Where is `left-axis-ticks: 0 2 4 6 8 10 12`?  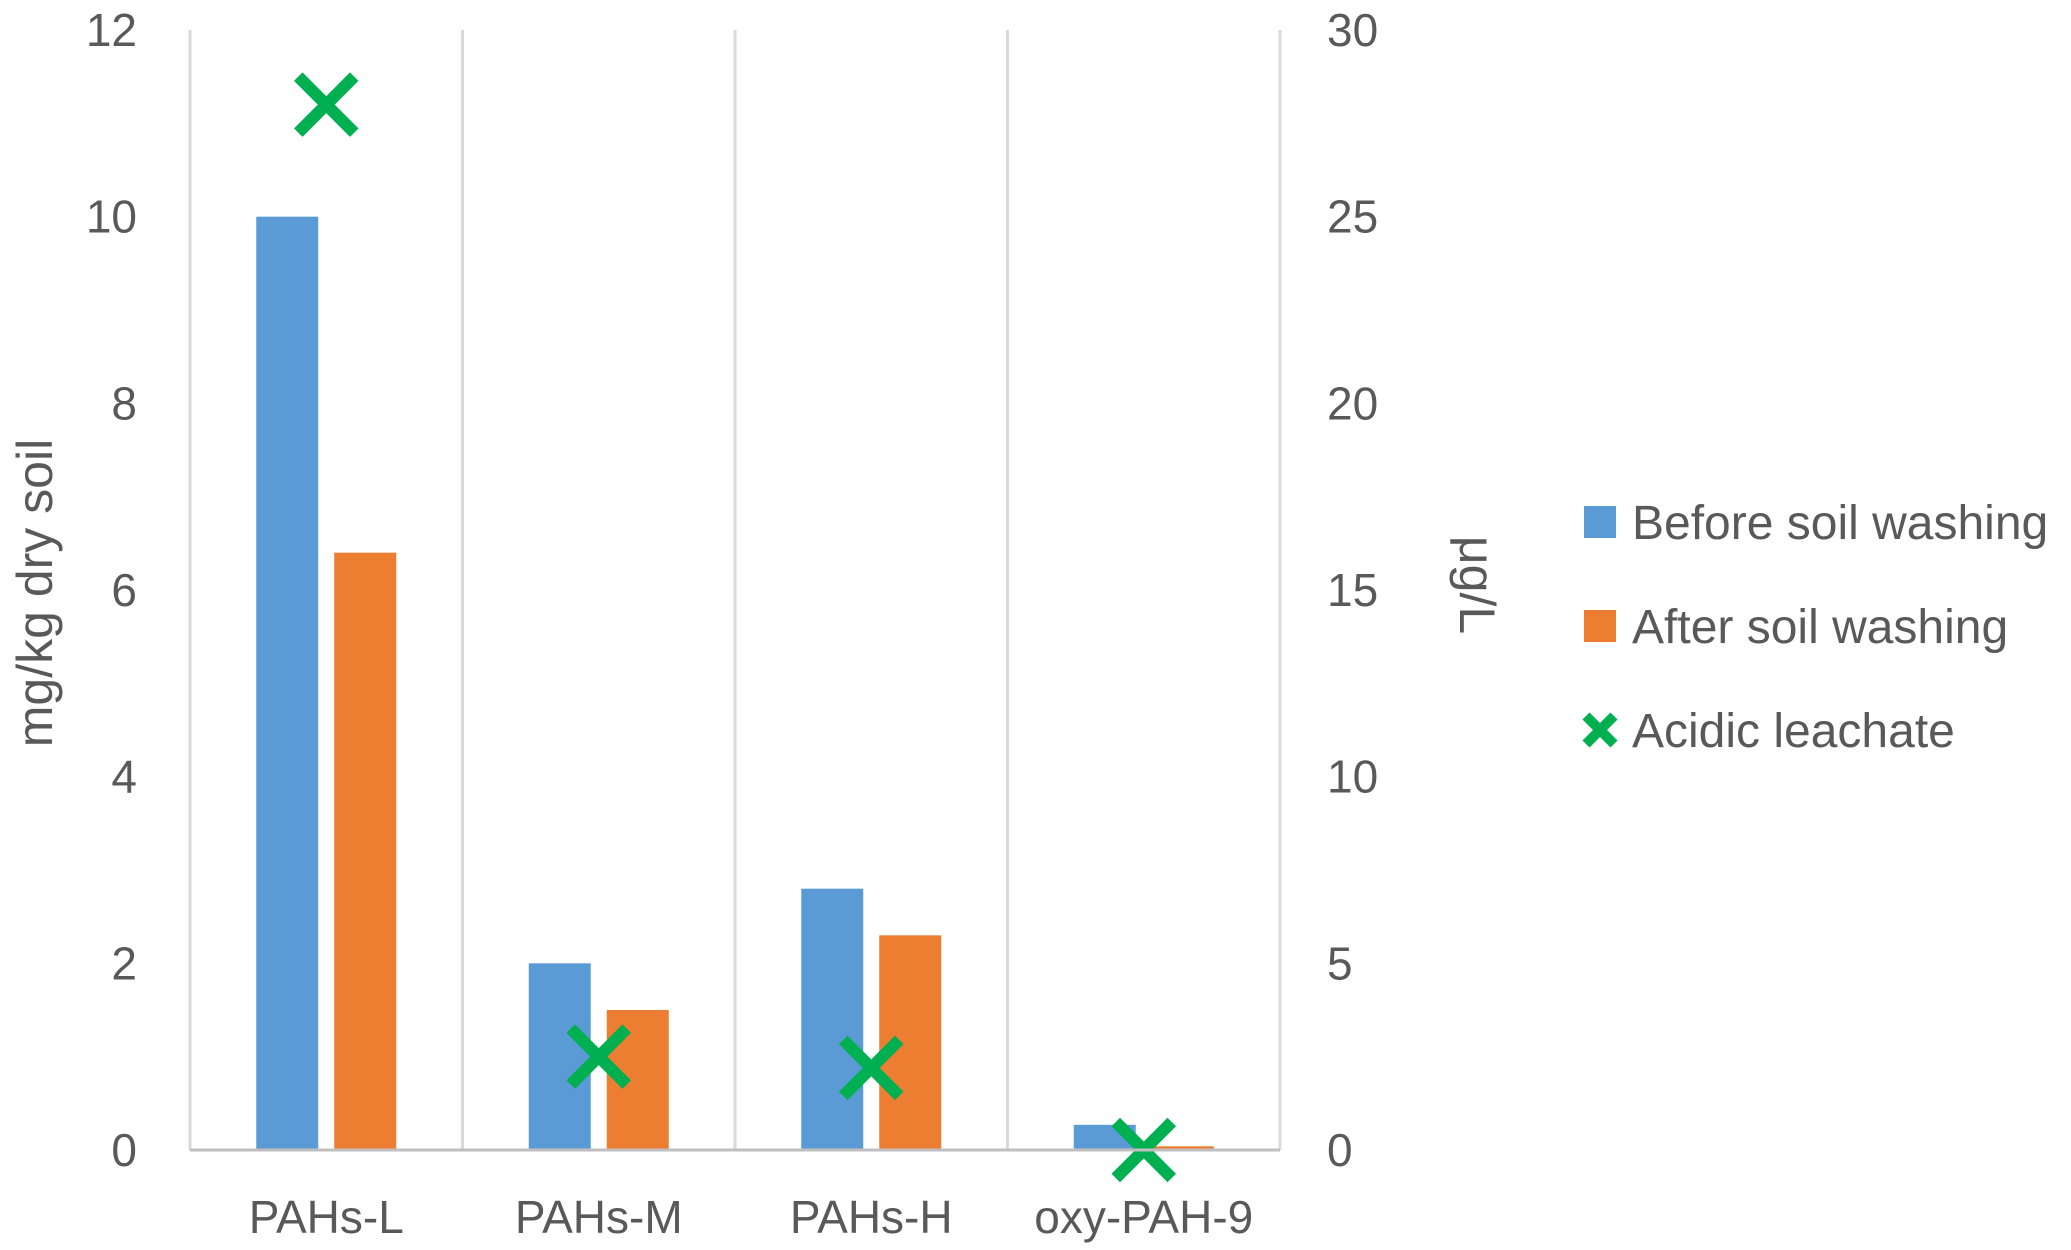 left-axis-ticks: 0 2 4 6 8 10 12 is located at coordinates (111, 590).